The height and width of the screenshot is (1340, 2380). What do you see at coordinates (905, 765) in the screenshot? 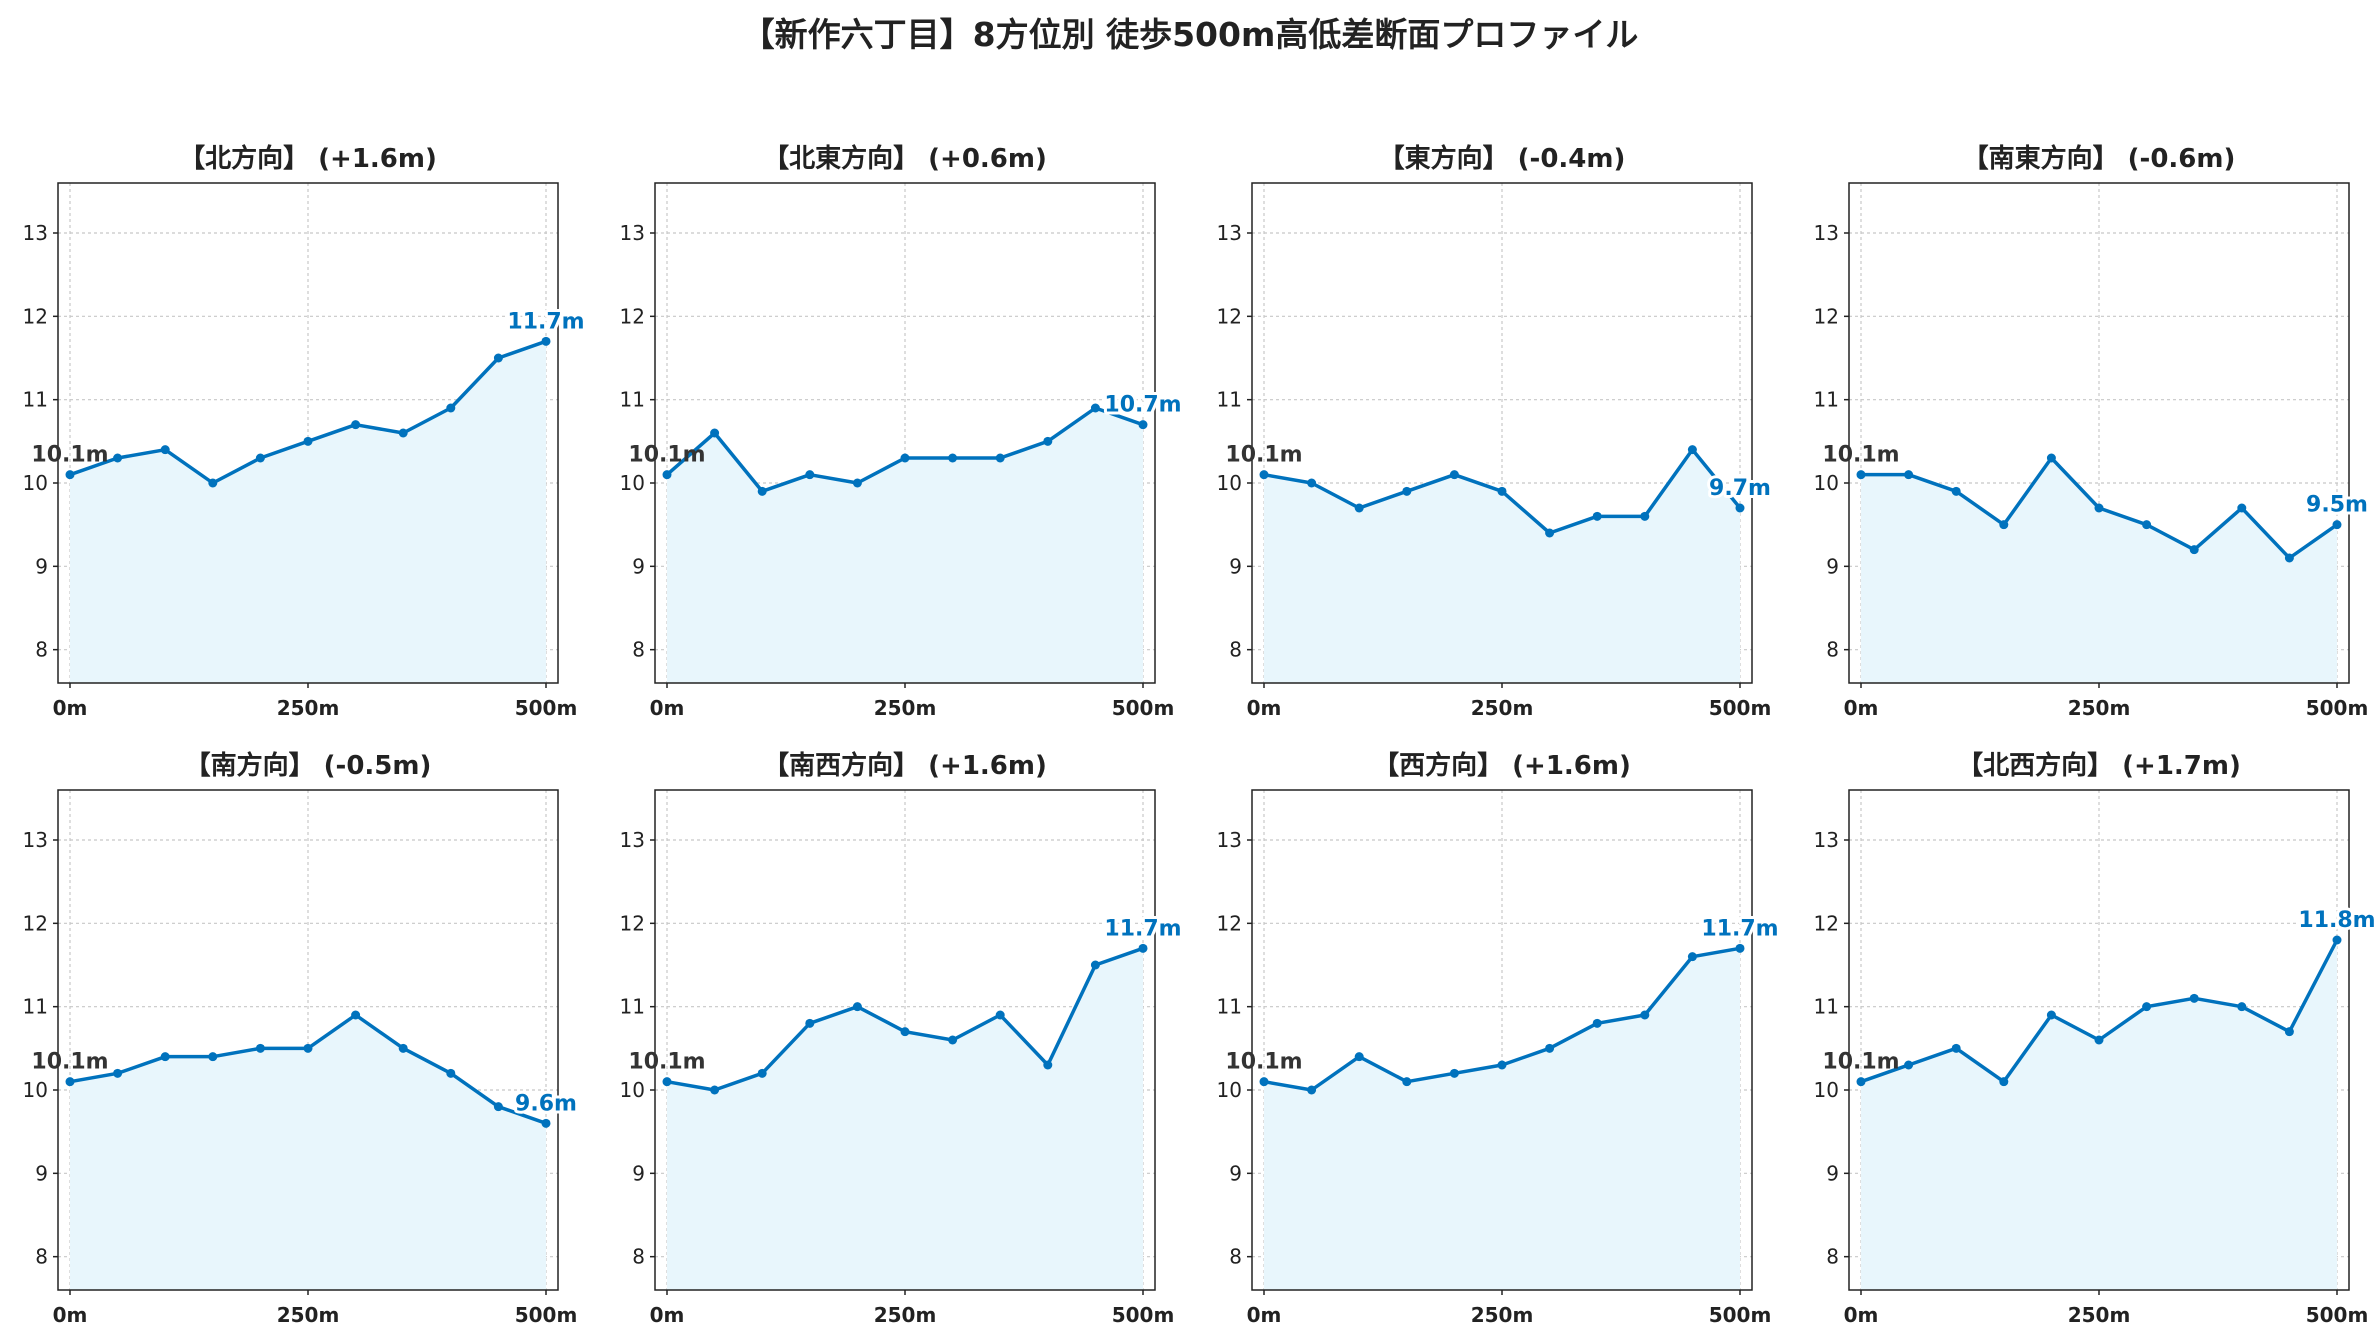
I see `panel-title: 【南西方向】 (+1.6m)` at bounding box center [905, 765].